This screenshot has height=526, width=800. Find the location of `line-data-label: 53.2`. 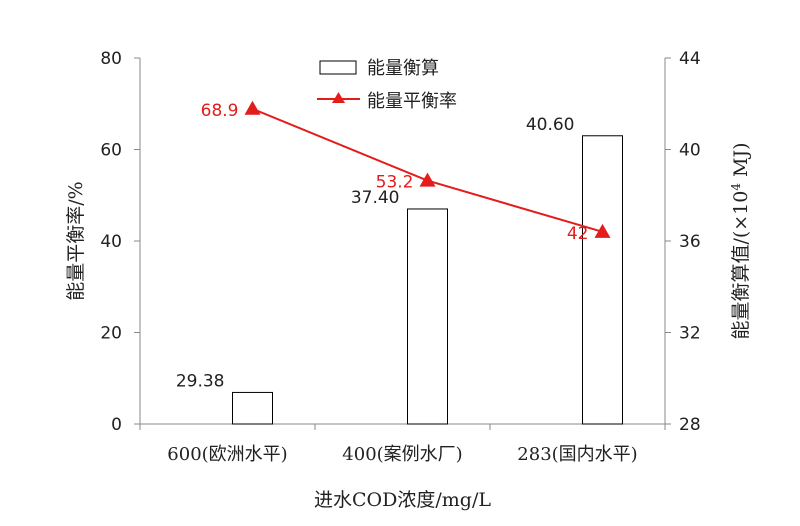

line-data-label: 53.2 is located at coordinates (395, 183).